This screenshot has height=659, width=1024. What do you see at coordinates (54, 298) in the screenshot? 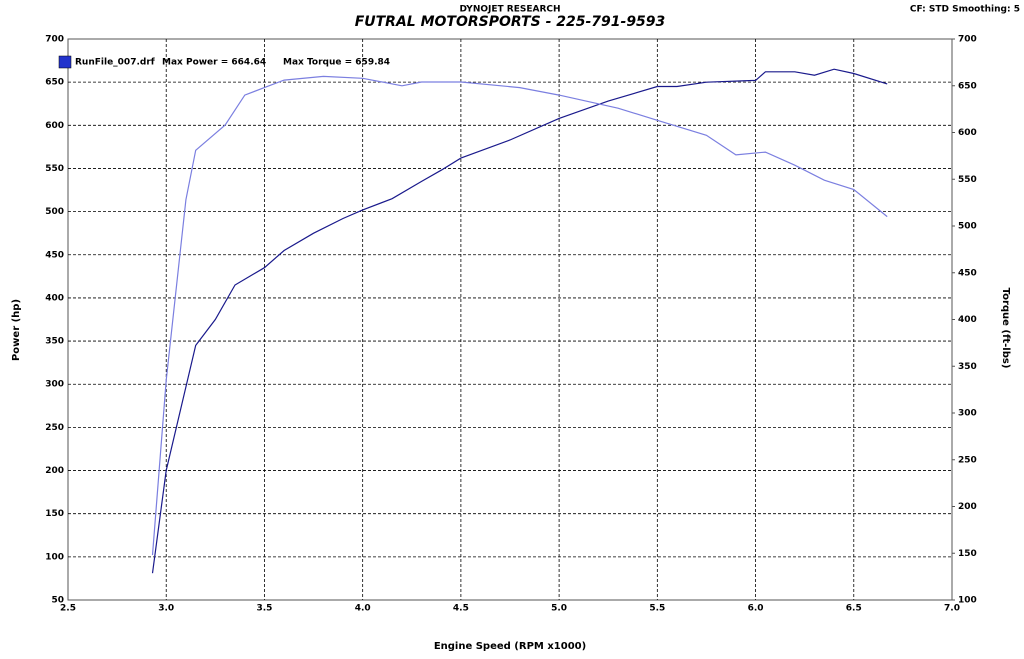
I see `y-tick-label: 400` at bounding box center [54, 298].